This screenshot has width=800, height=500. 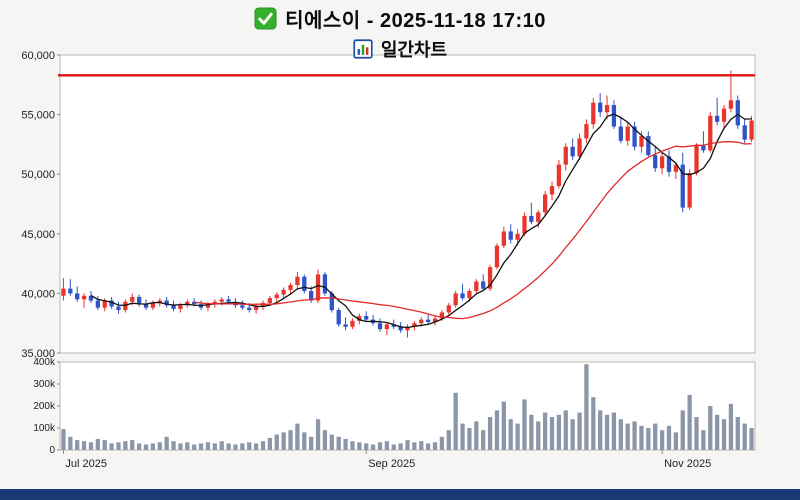 I want to click on price-axis-labels: 35,000 40,000 45,000 50,000 55,000 60,000, so click(x=40, y=205).